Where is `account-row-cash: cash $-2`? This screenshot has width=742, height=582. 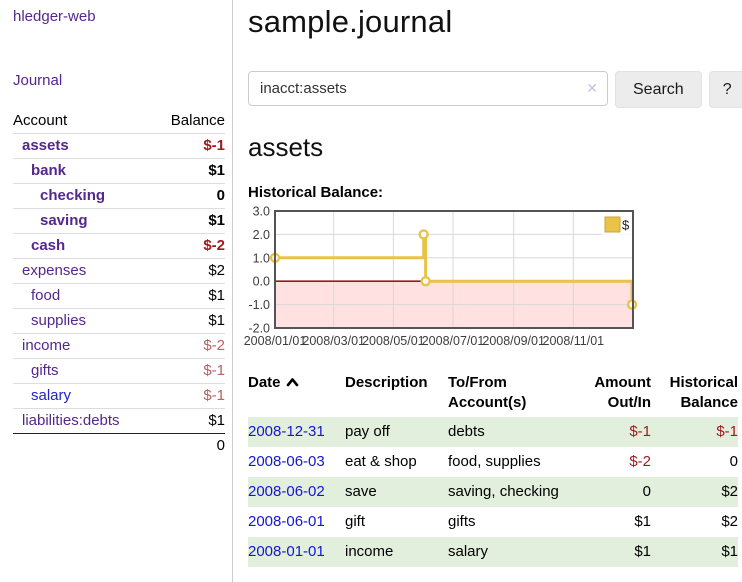 account-row-cash: cash $-2 is located at coordinates (119, 245).